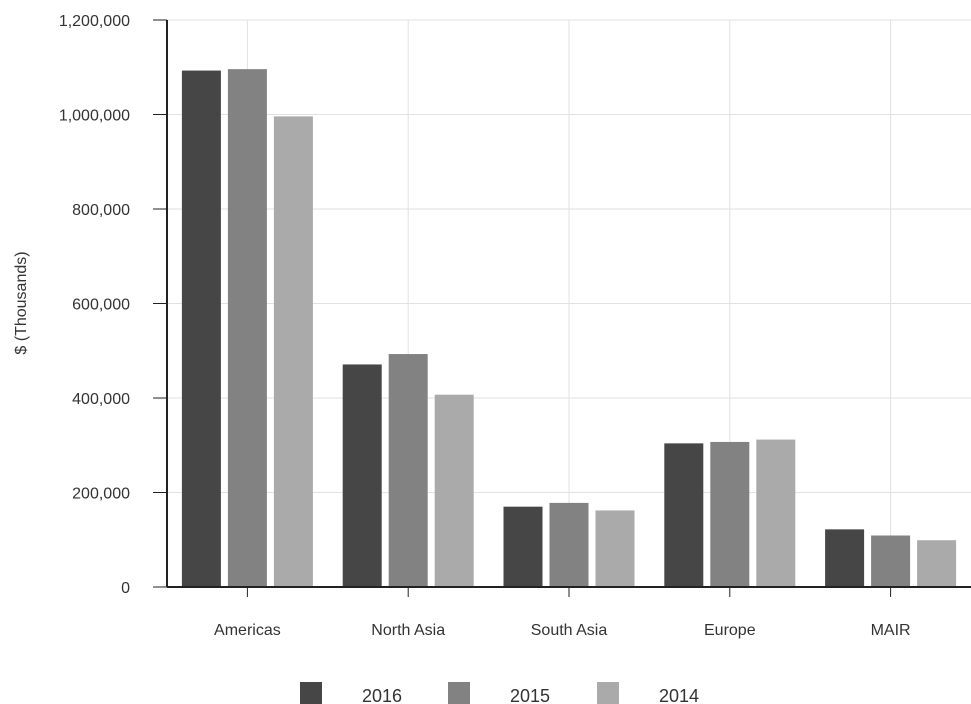  What do you see at coordinates (101, 494) in the screenshot?
I see `y-tick-label: 200,000` at bounding box center [101, 494].